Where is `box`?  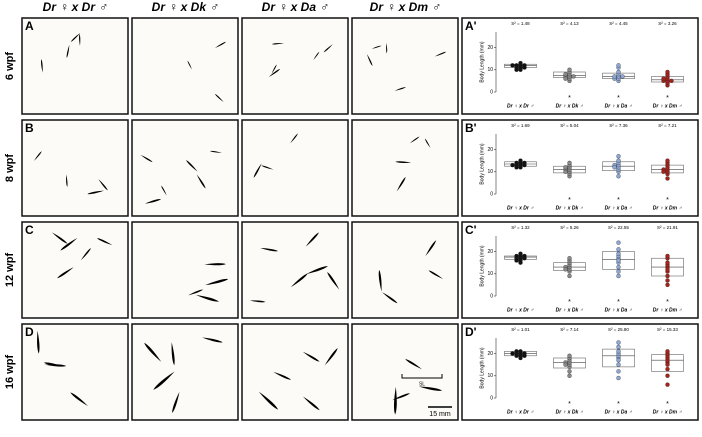 box is located at coordinates (618, 358).